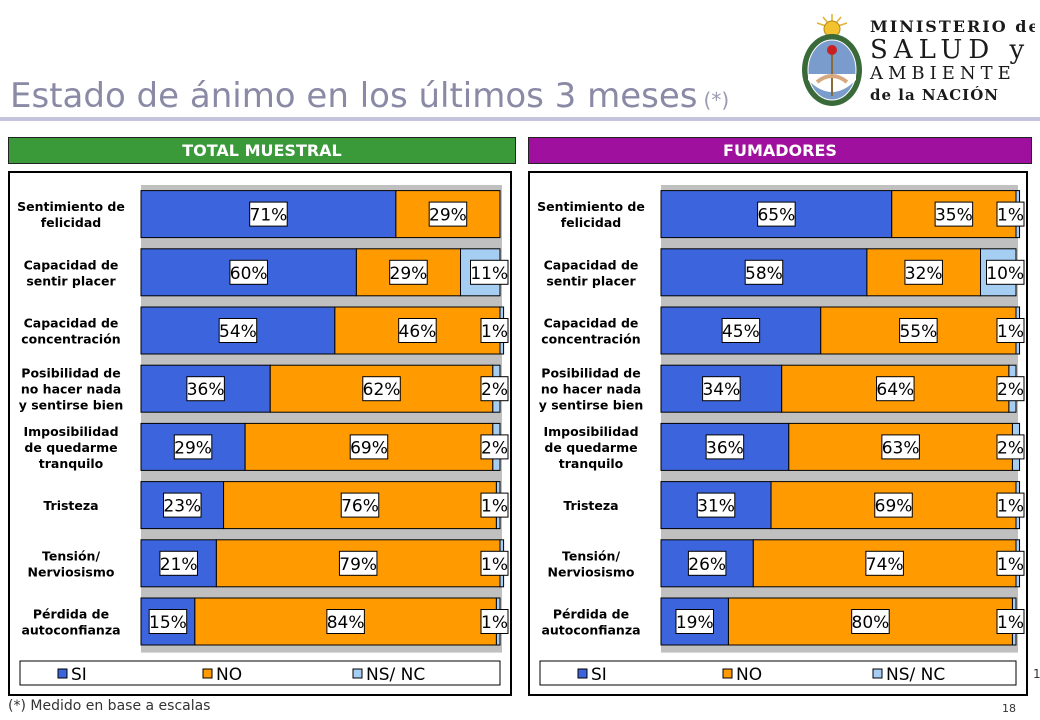 The image size is (1040, 720). I want to click on data-label: 64%, so click(895, 390).